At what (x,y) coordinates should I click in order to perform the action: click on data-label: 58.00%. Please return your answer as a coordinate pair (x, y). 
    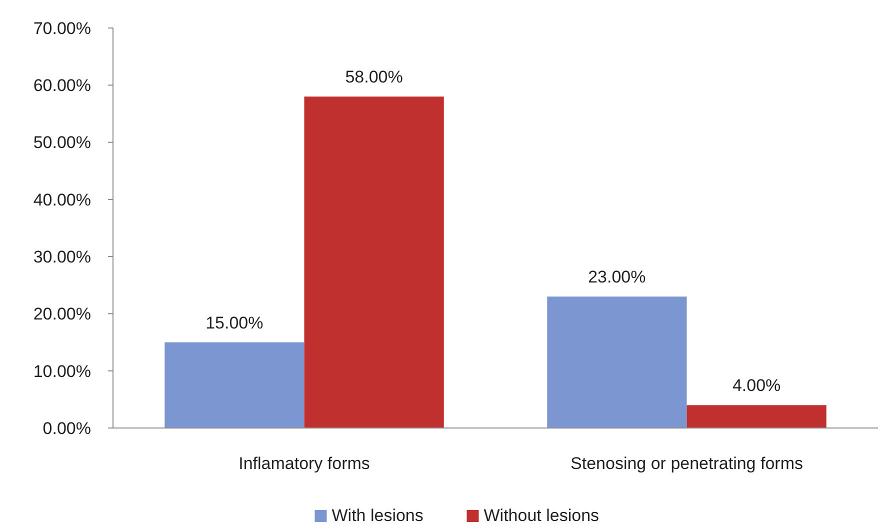
    Looking at the image, I should click on (374, 77).